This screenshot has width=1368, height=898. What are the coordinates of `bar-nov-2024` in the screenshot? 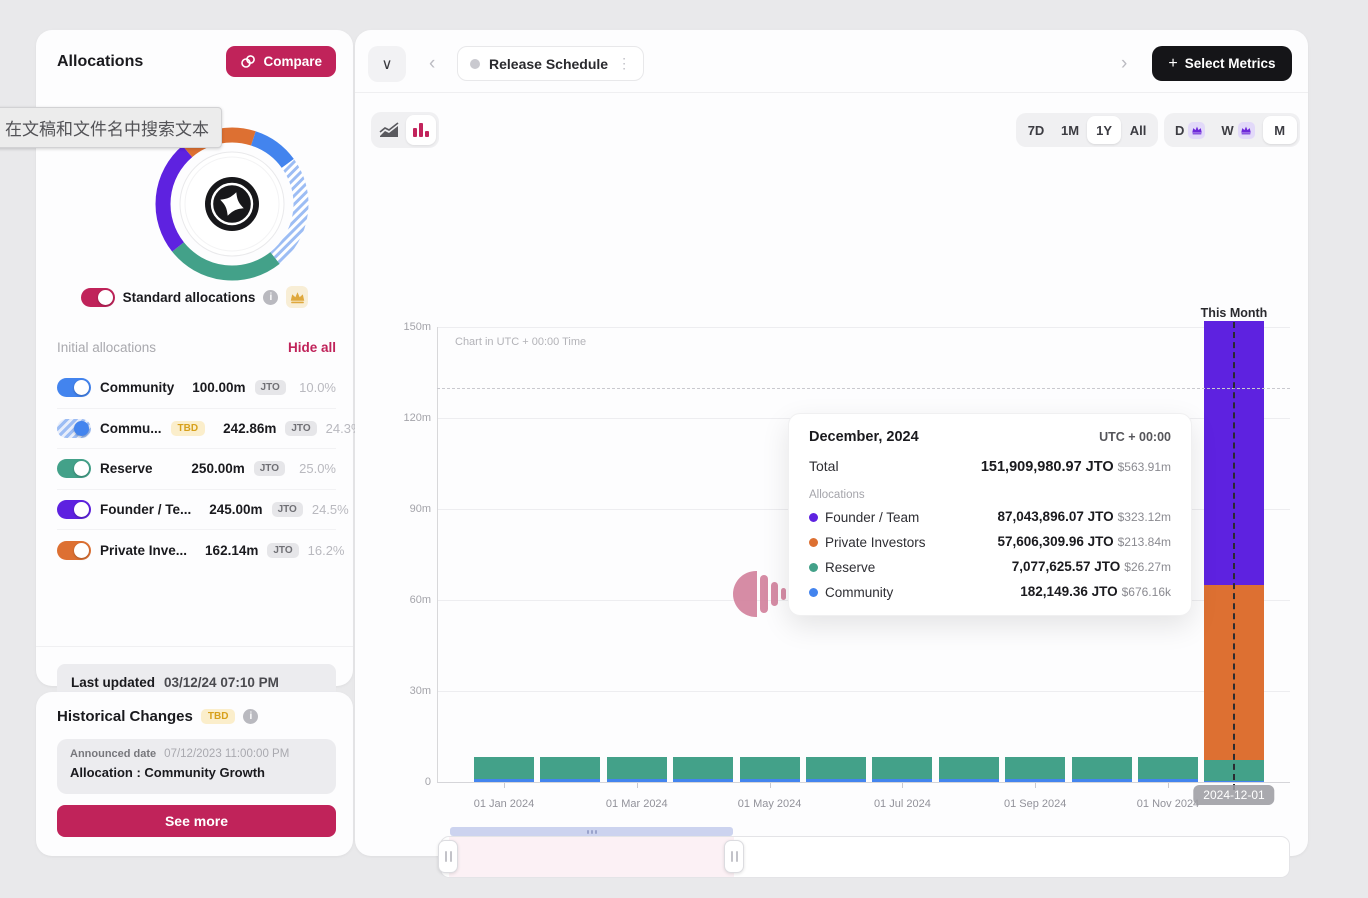 It's located at (1168, 769).